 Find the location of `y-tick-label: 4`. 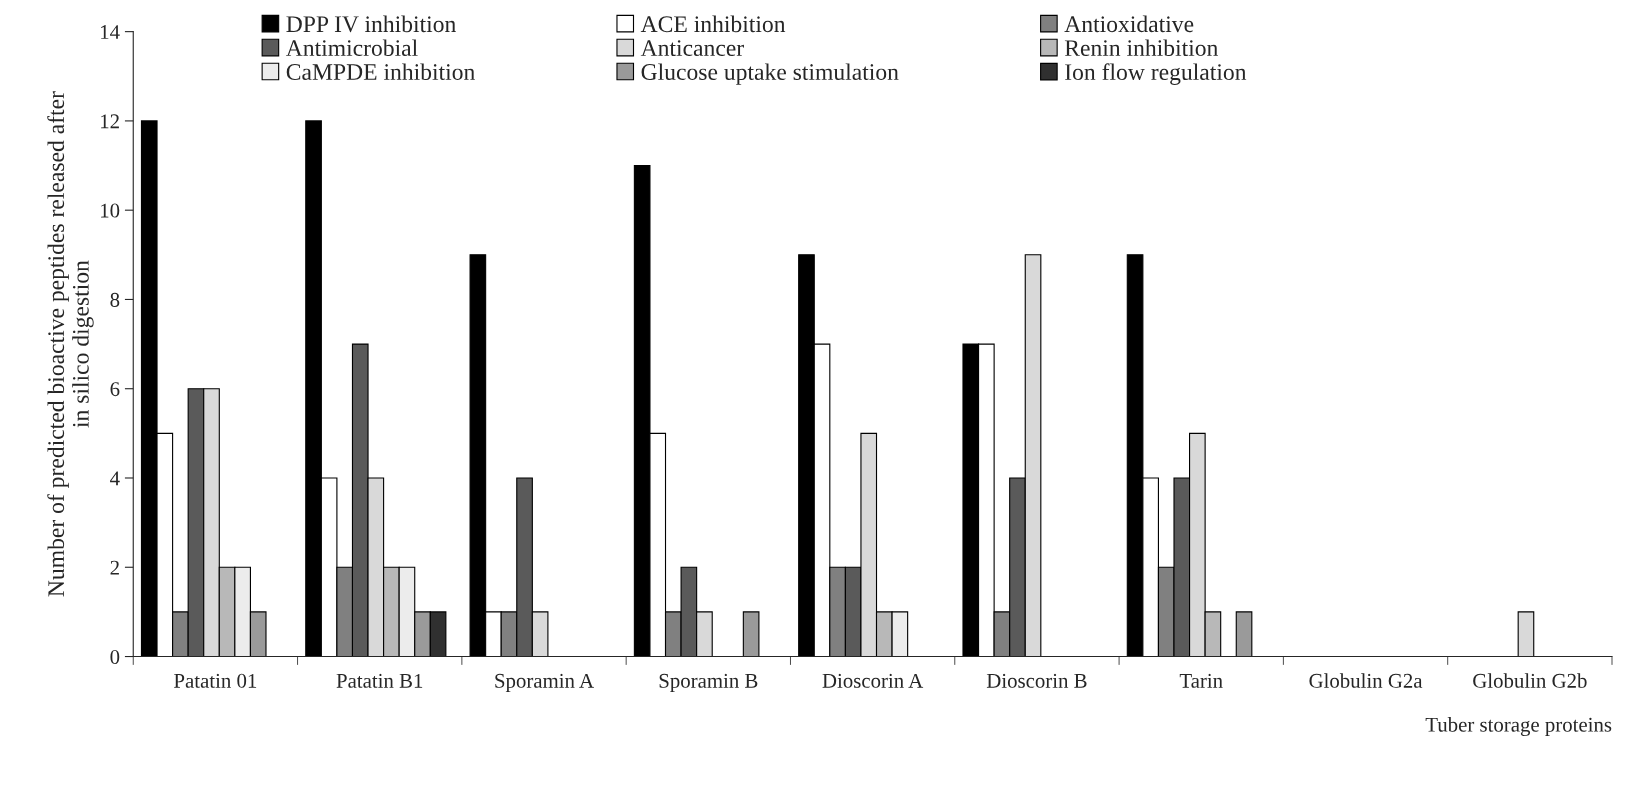

y-tick-label: 4 is located at coordinates (115, 478).